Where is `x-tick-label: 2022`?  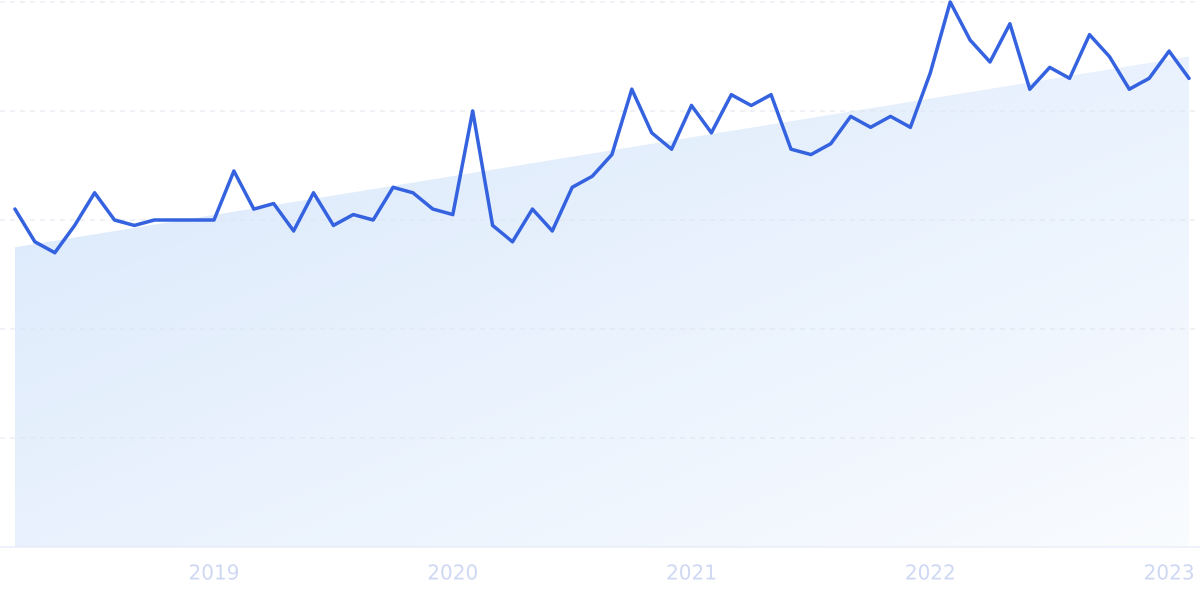
x-tick-label: 2022 is located at coordinates (930, 573).